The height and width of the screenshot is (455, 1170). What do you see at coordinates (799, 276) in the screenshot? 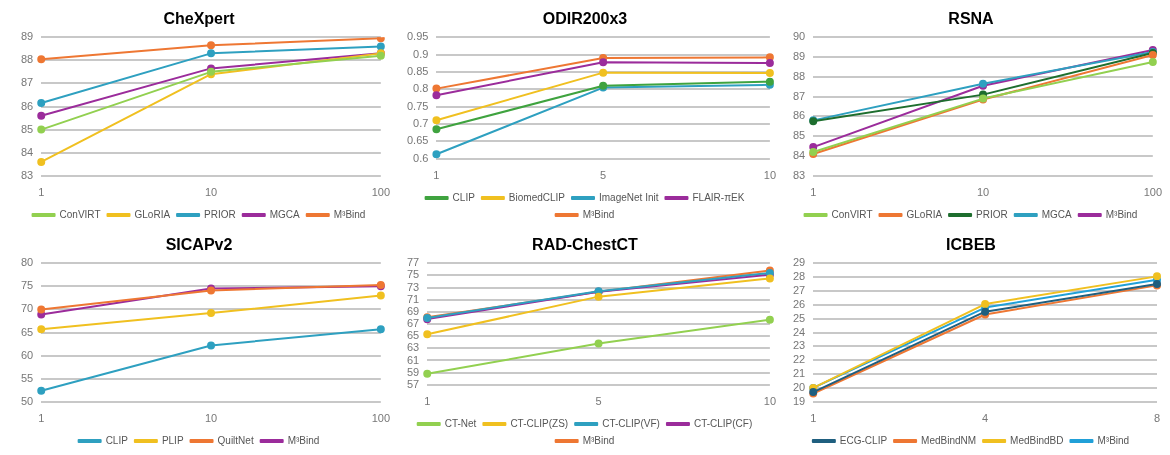
I see `y-tick-label: 28` at bounding box center [799, 276].